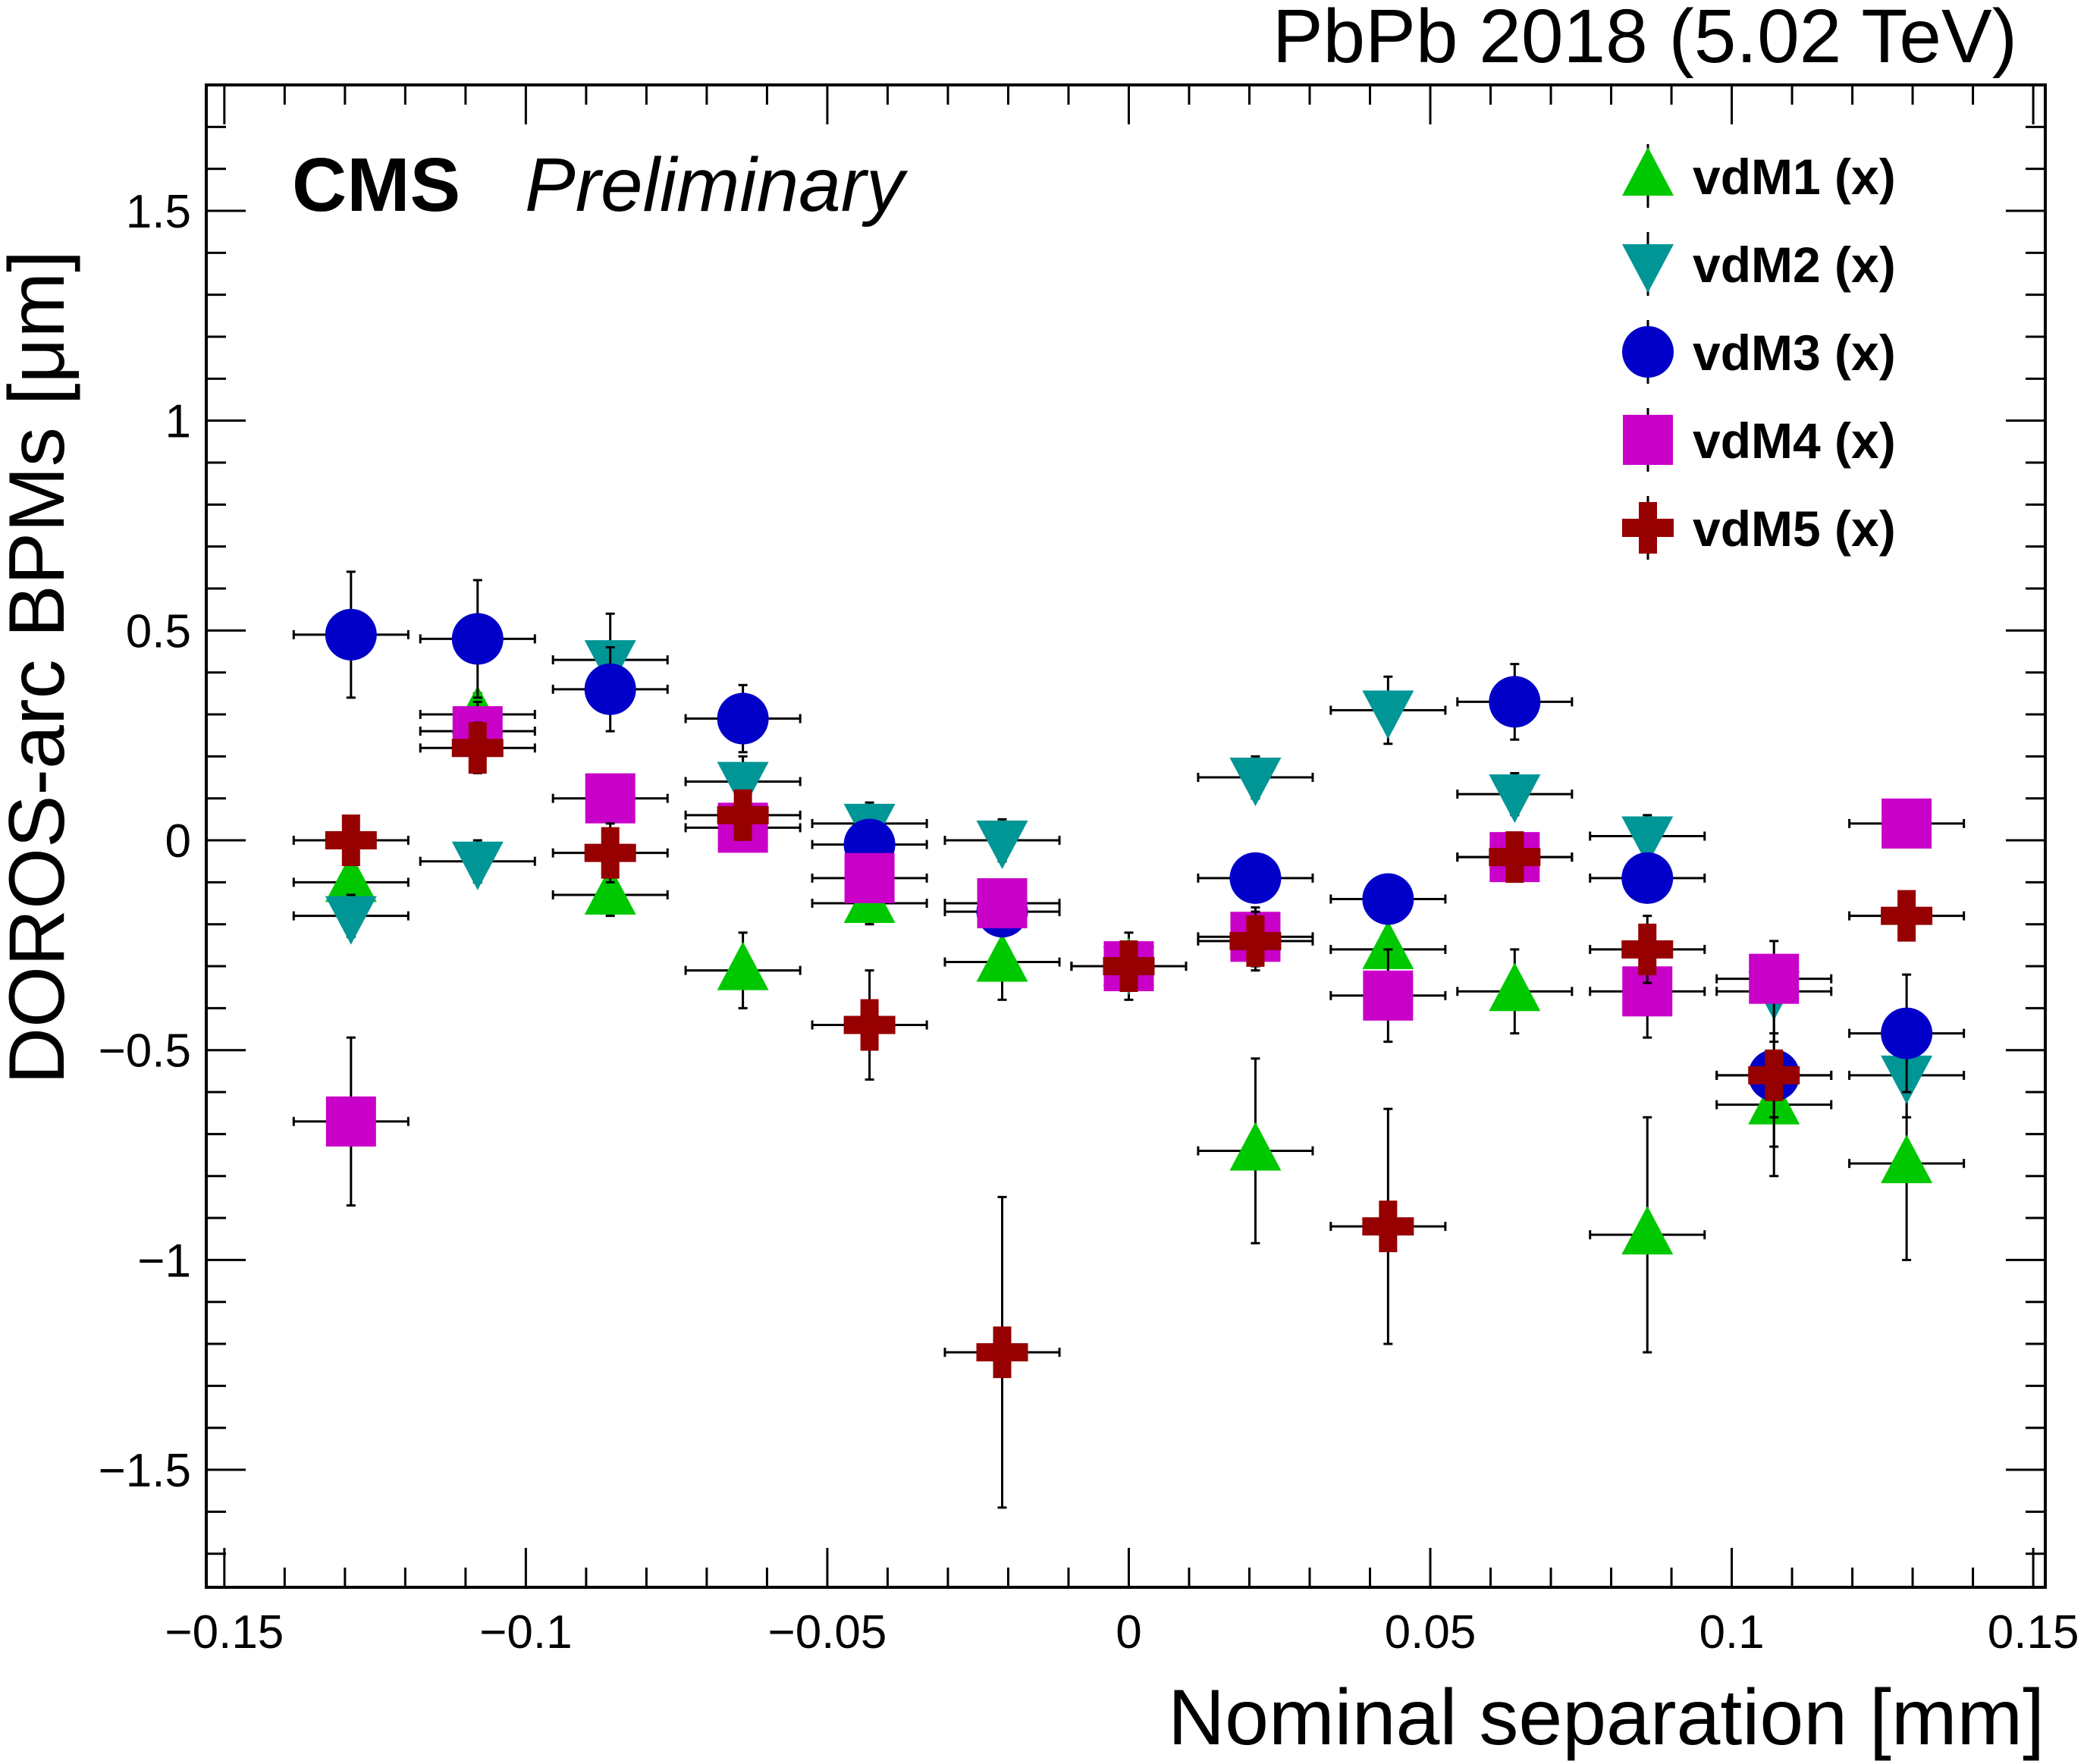  Describe the element at coordinates (145, 1471) in the screenshot. I see `y-tick-label: −1.5` at that location.